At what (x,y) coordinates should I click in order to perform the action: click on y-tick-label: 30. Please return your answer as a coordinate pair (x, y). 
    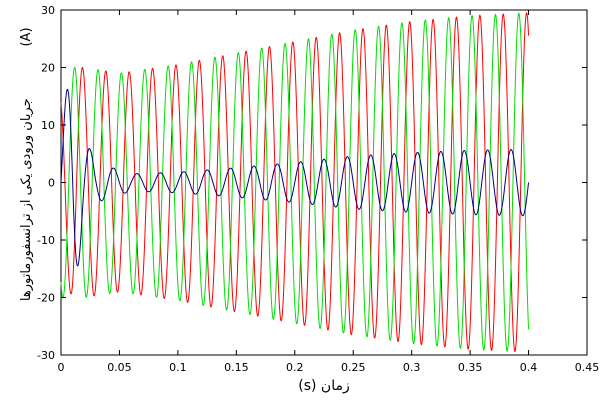
    Looking at the image, I should click on (48, 10).